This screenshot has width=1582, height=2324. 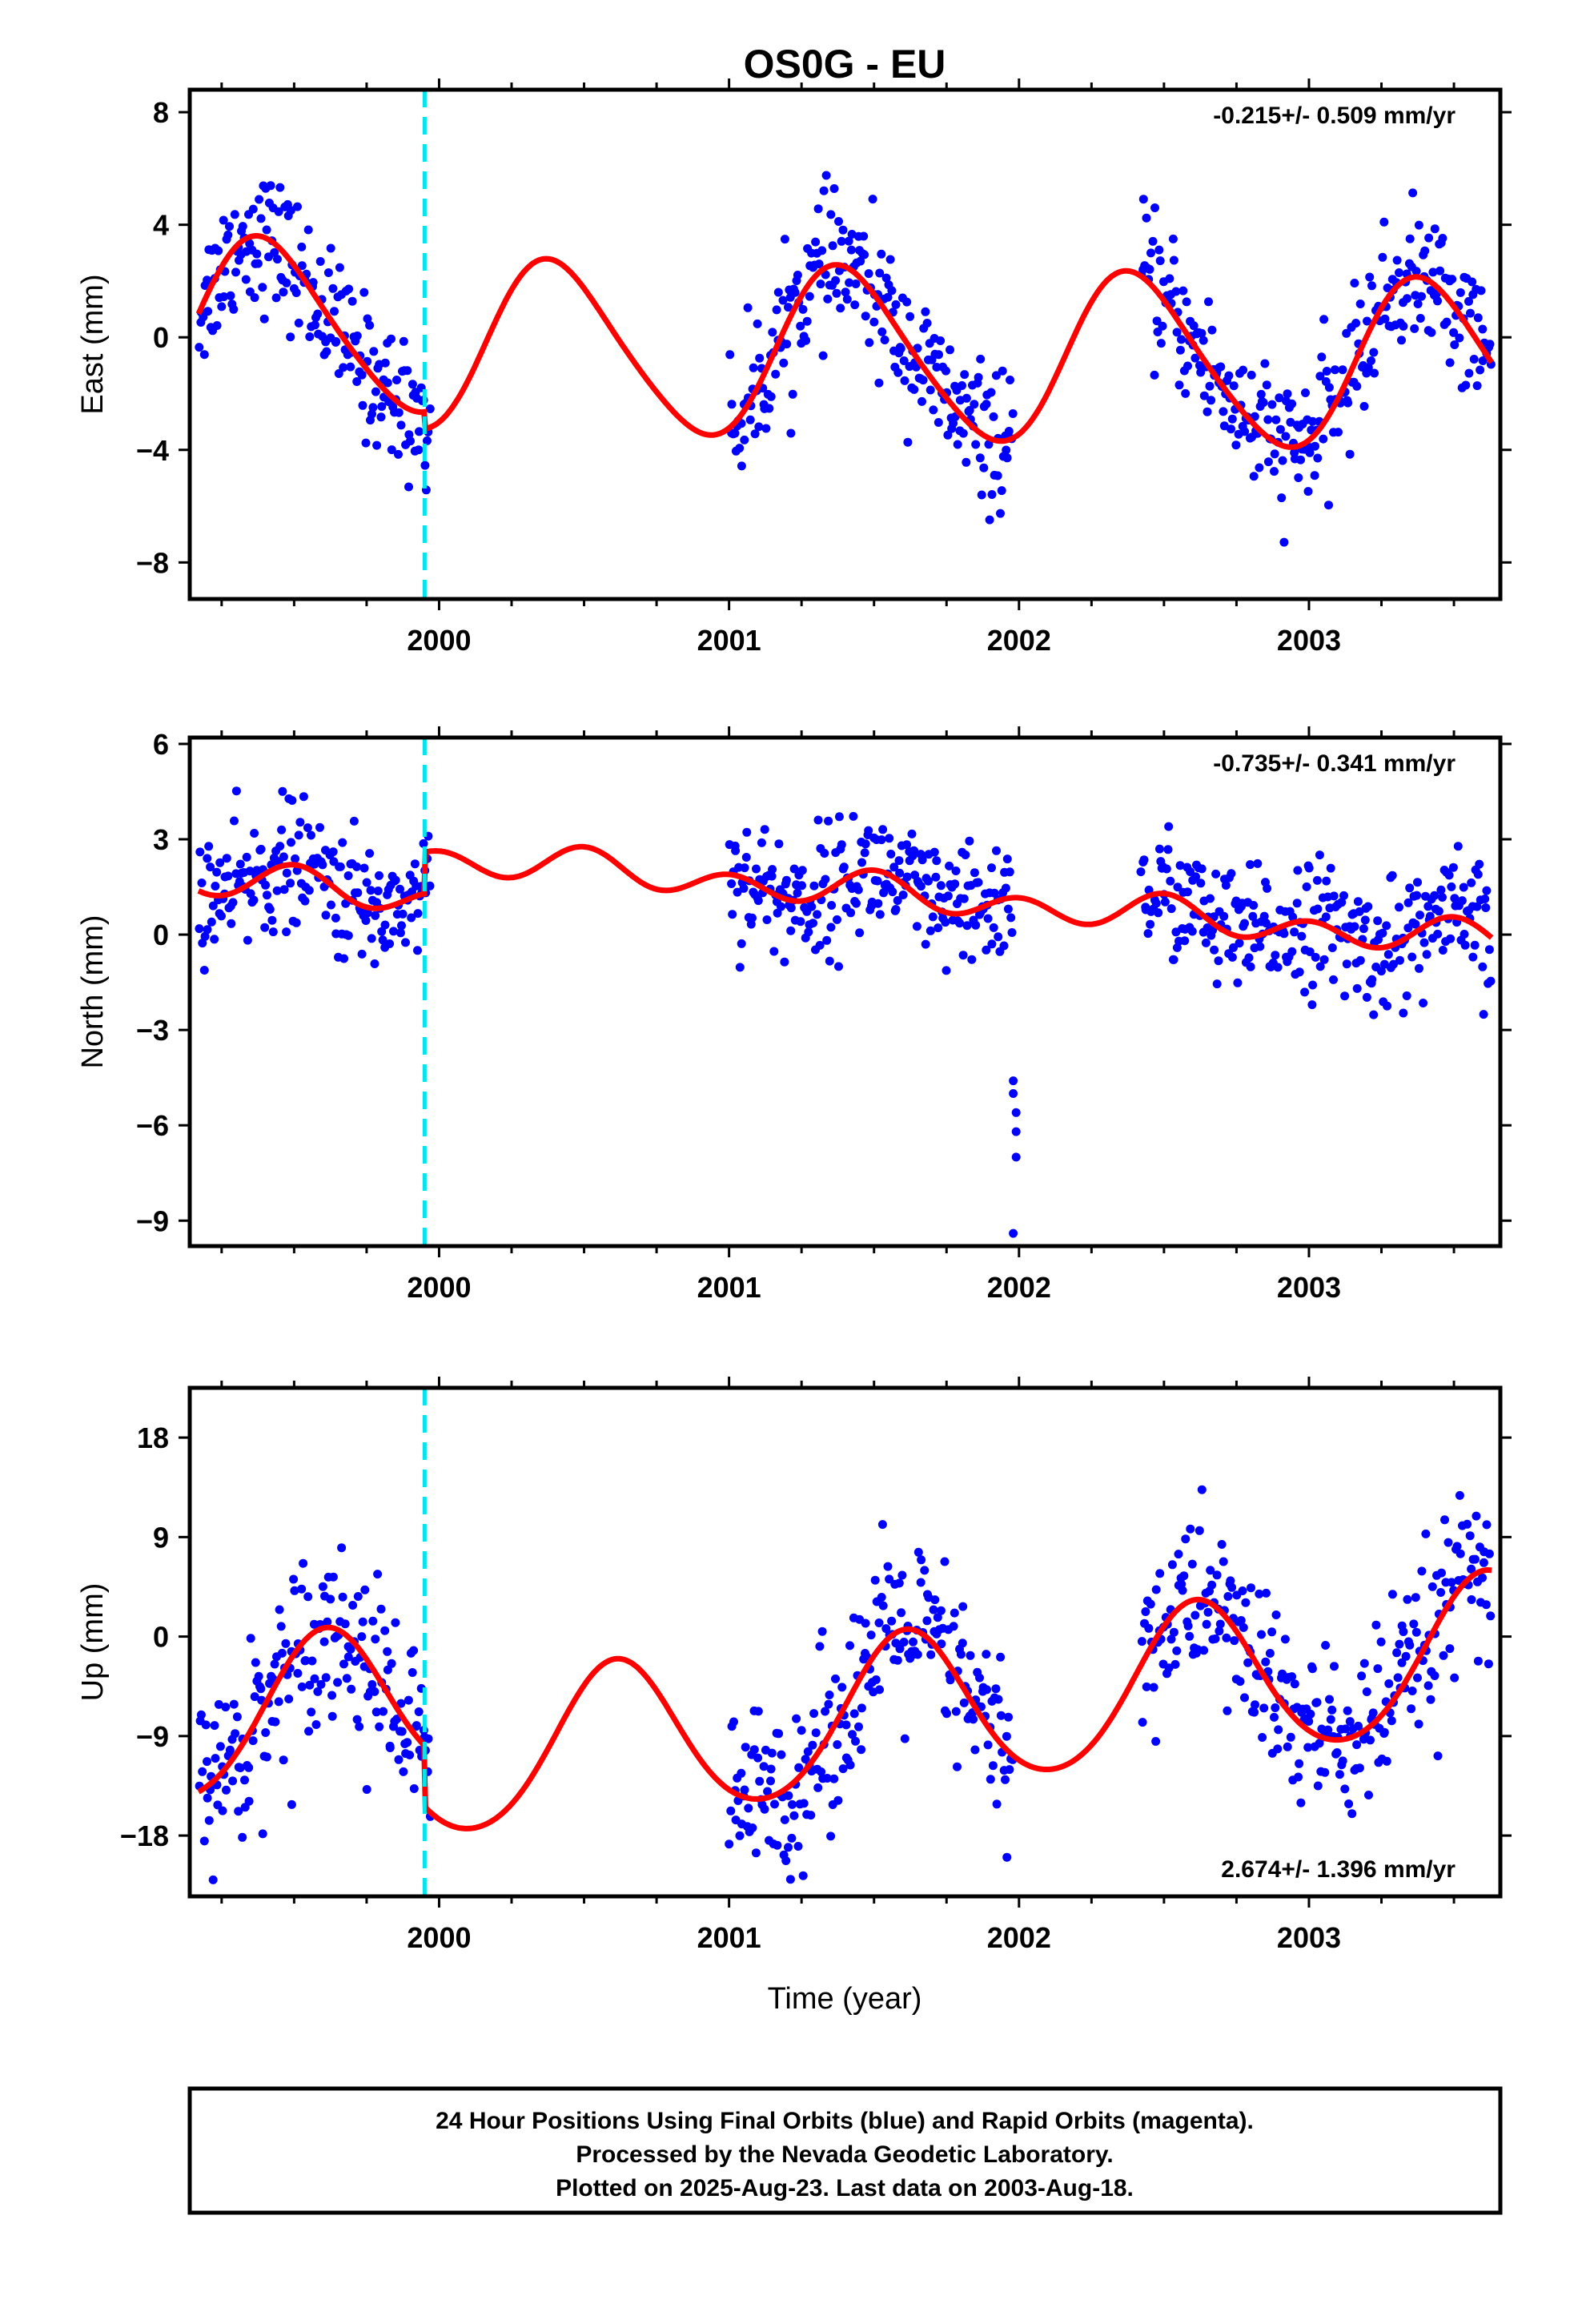 What do you see at coordinates (846, 359) in the screenshot?
I see `points-east` at bounding box center [846, 359].